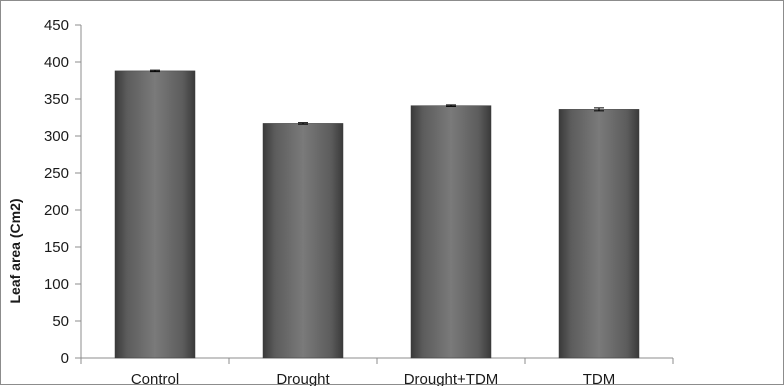 The height and width of the screenshot is (386, 784). I want to click on y-tick-label: 350, so click(56, 99).